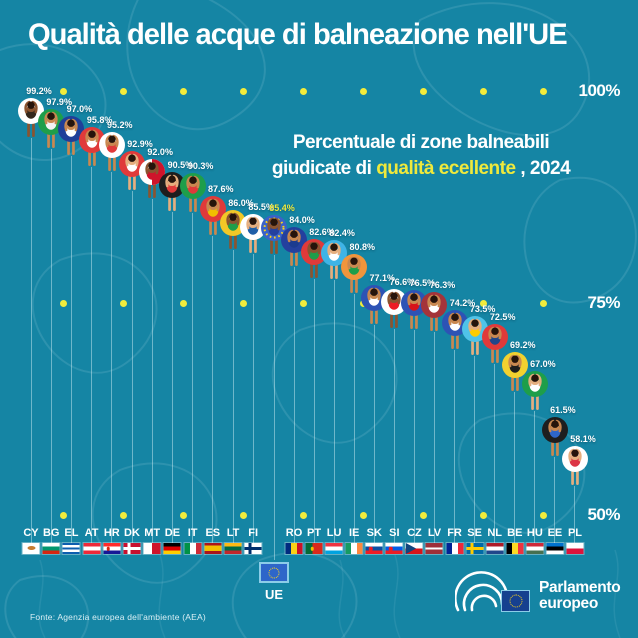  What do you see at coordinates (455, 446) in the screenshot?
I see `guide-line-FR` at bounding box center [455, 446].